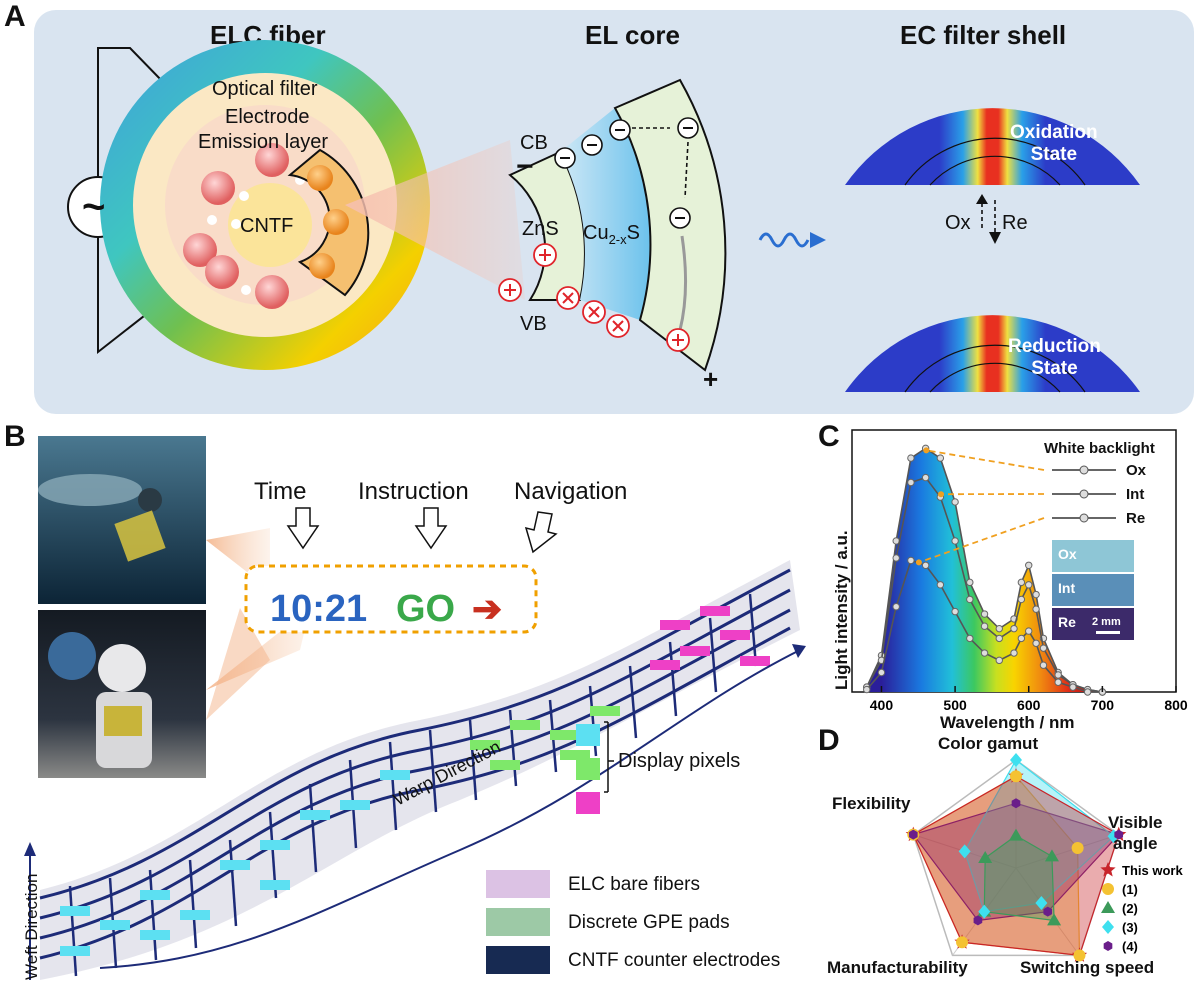  Describe the element at coordinates (244, 226) in the screenshot. I see `emission-particles` at that location.